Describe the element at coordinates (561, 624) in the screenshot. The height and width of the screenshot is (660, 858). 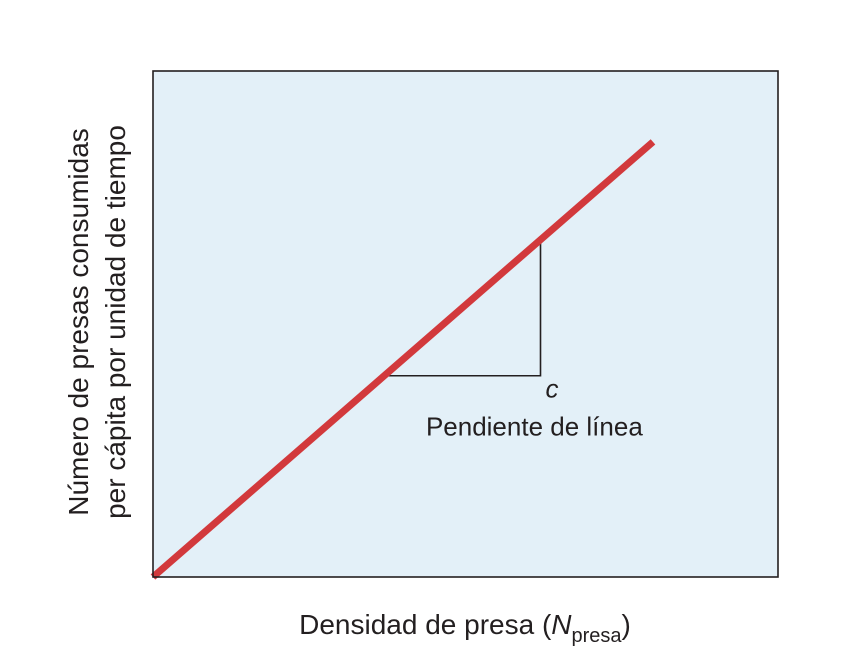
I see `x-axis-label-symbol: N` at that location.